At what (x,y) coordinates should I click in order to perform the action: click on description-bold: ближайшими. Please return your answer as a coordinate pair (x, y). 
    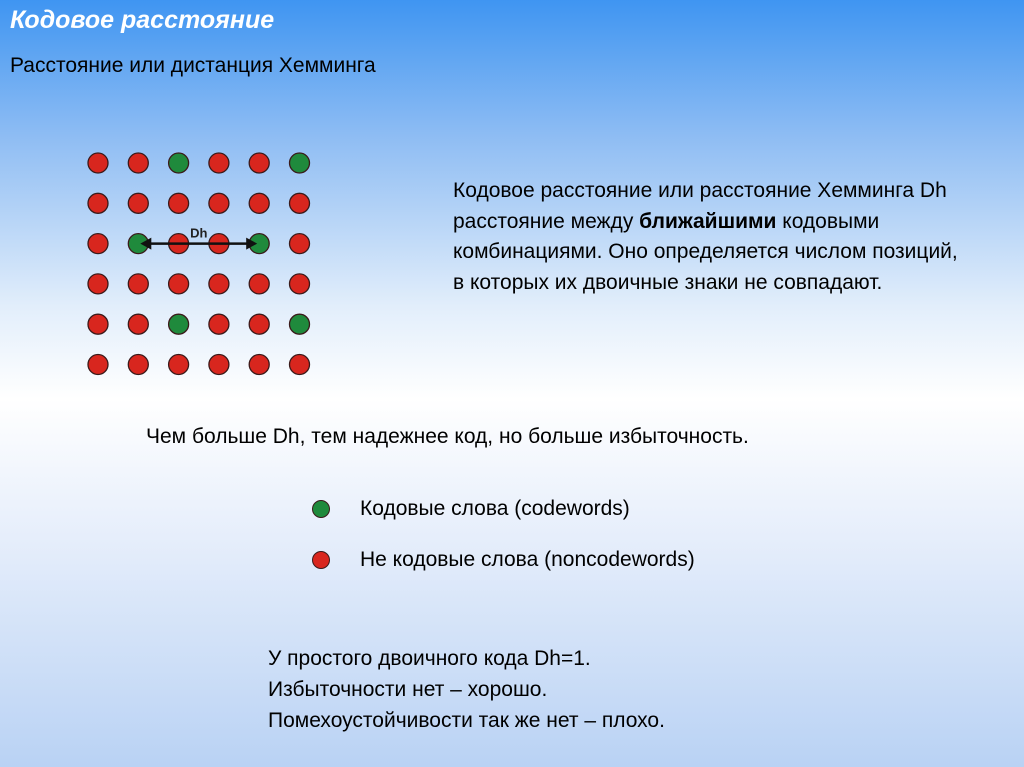
    Looking at the image, I should click on (708, 221).